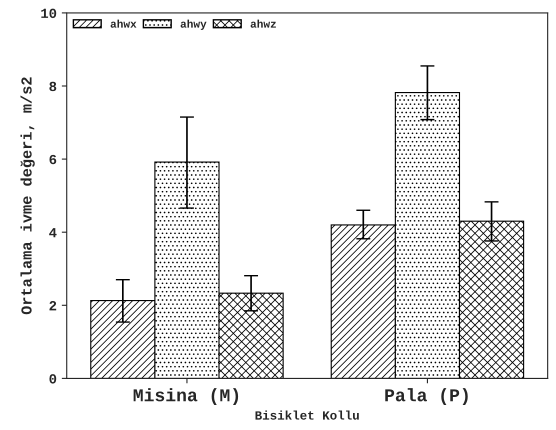 The width and height of the screenshot is (556, 430). Describe the element at coordinates (48, 13) in the screenshot. I see `y-tick-label: 10` at that location.